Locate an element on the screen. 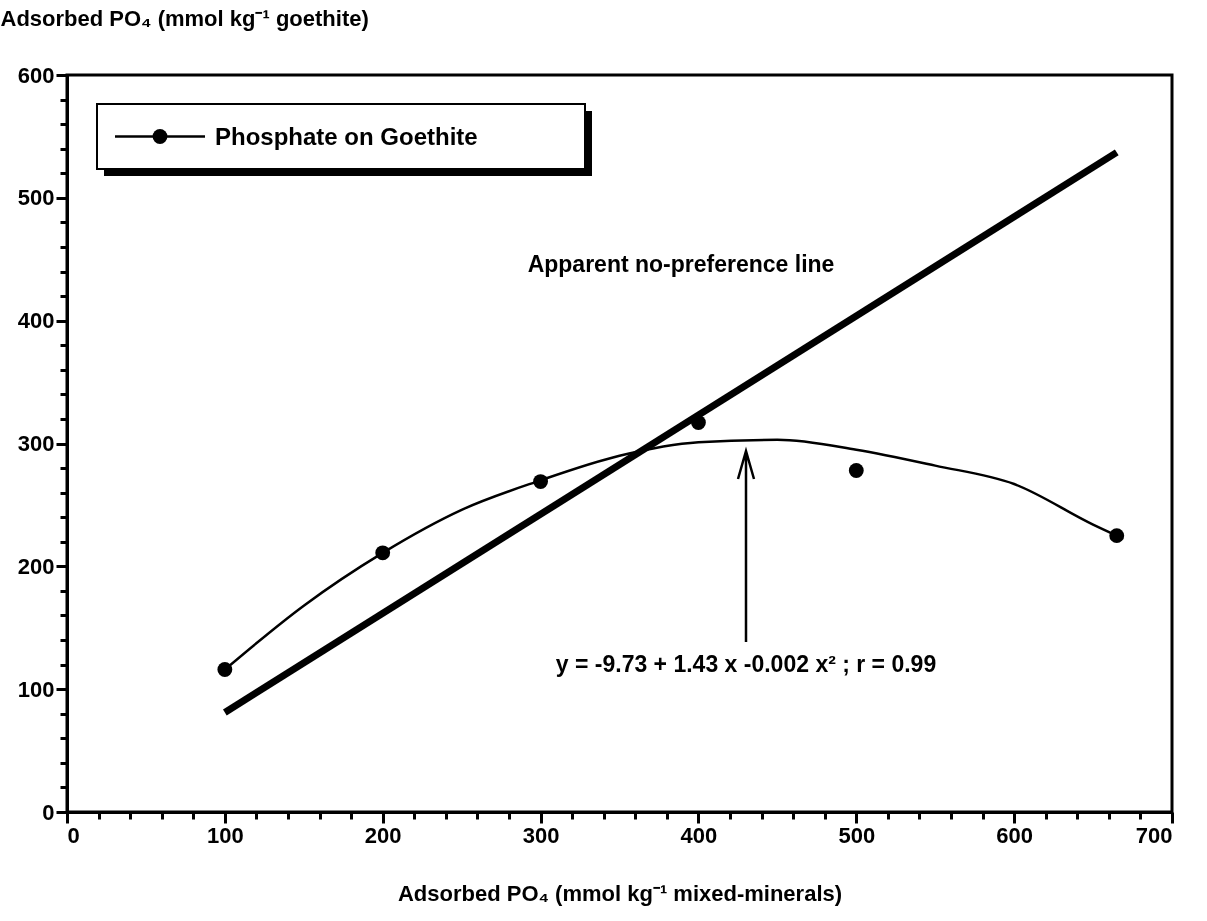 This screenshot has width=1207, height=921. y-tick-label: 400 is located at coordinates (36, 321).